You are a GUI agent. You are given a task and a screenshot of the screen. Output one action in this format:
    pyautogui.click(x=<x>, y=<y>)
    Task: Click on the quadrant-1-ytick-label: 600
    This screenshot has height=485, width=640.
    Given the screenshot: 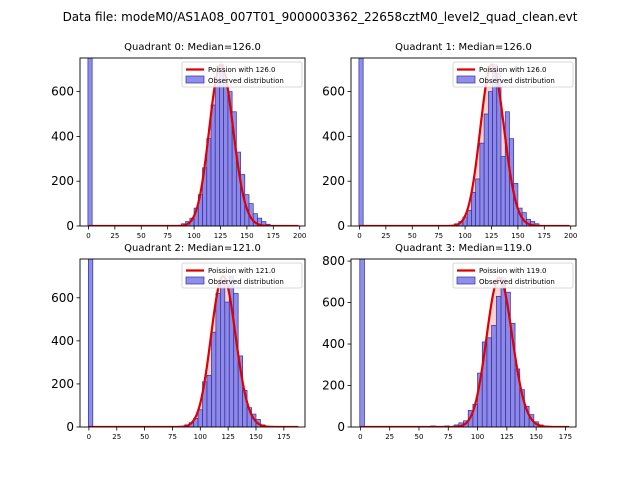 What is the action you would take?
    pyautogui.click(x=333, y=92)
    